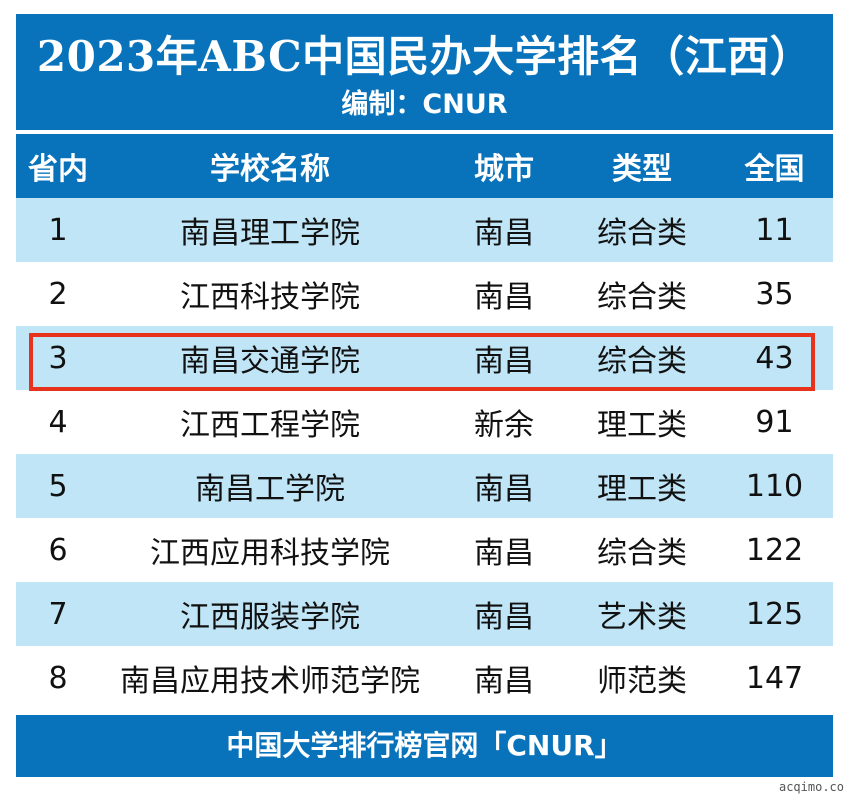 This screenshot has height=794, width=848. I want to click on type-cell: 师范类, so click(642, 681).